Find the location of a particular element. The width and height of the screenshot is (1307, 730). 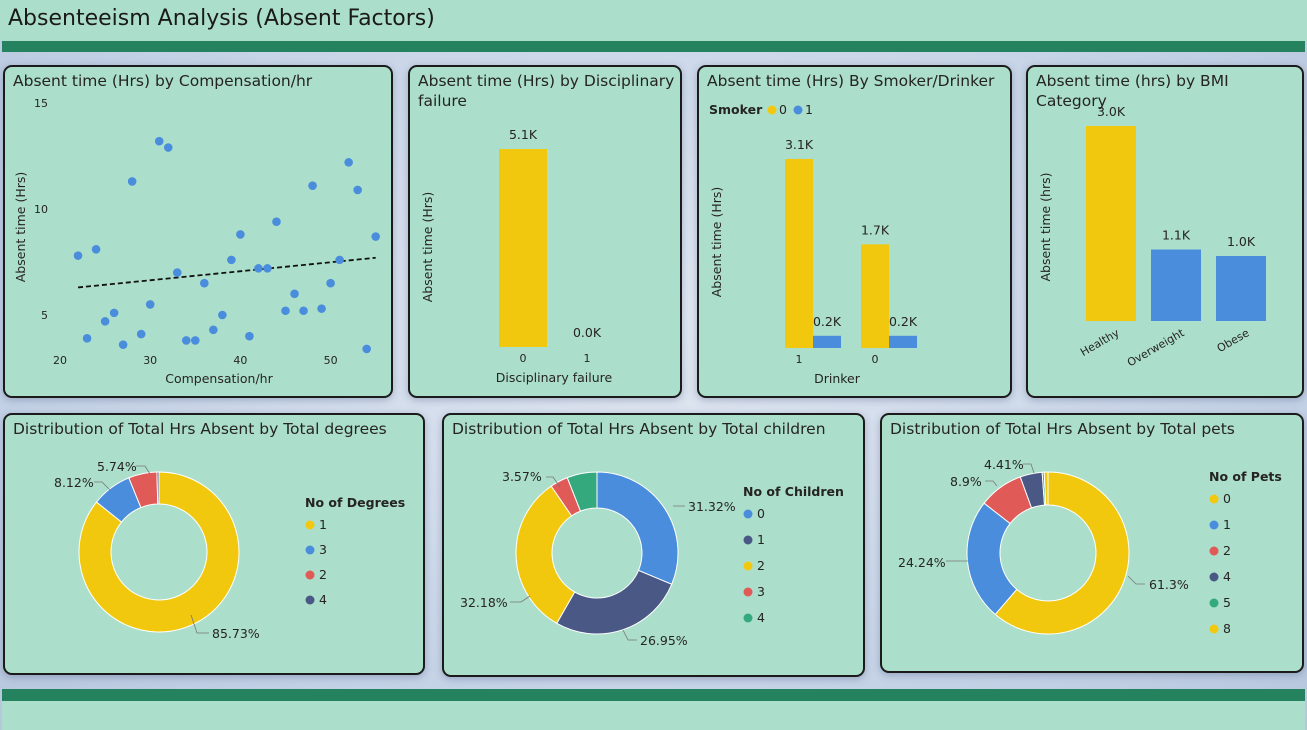

pct-data-label: 4.41% is located at coordinates (1004, 464).